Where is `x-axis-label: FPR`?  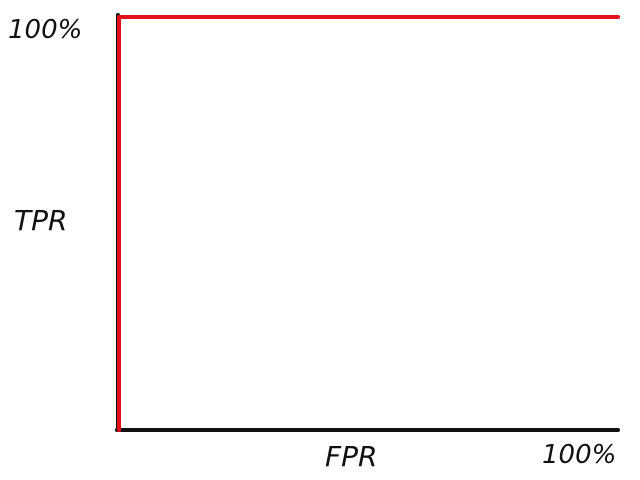
x-axis-label: FPR is located at coordinates (351, 456).